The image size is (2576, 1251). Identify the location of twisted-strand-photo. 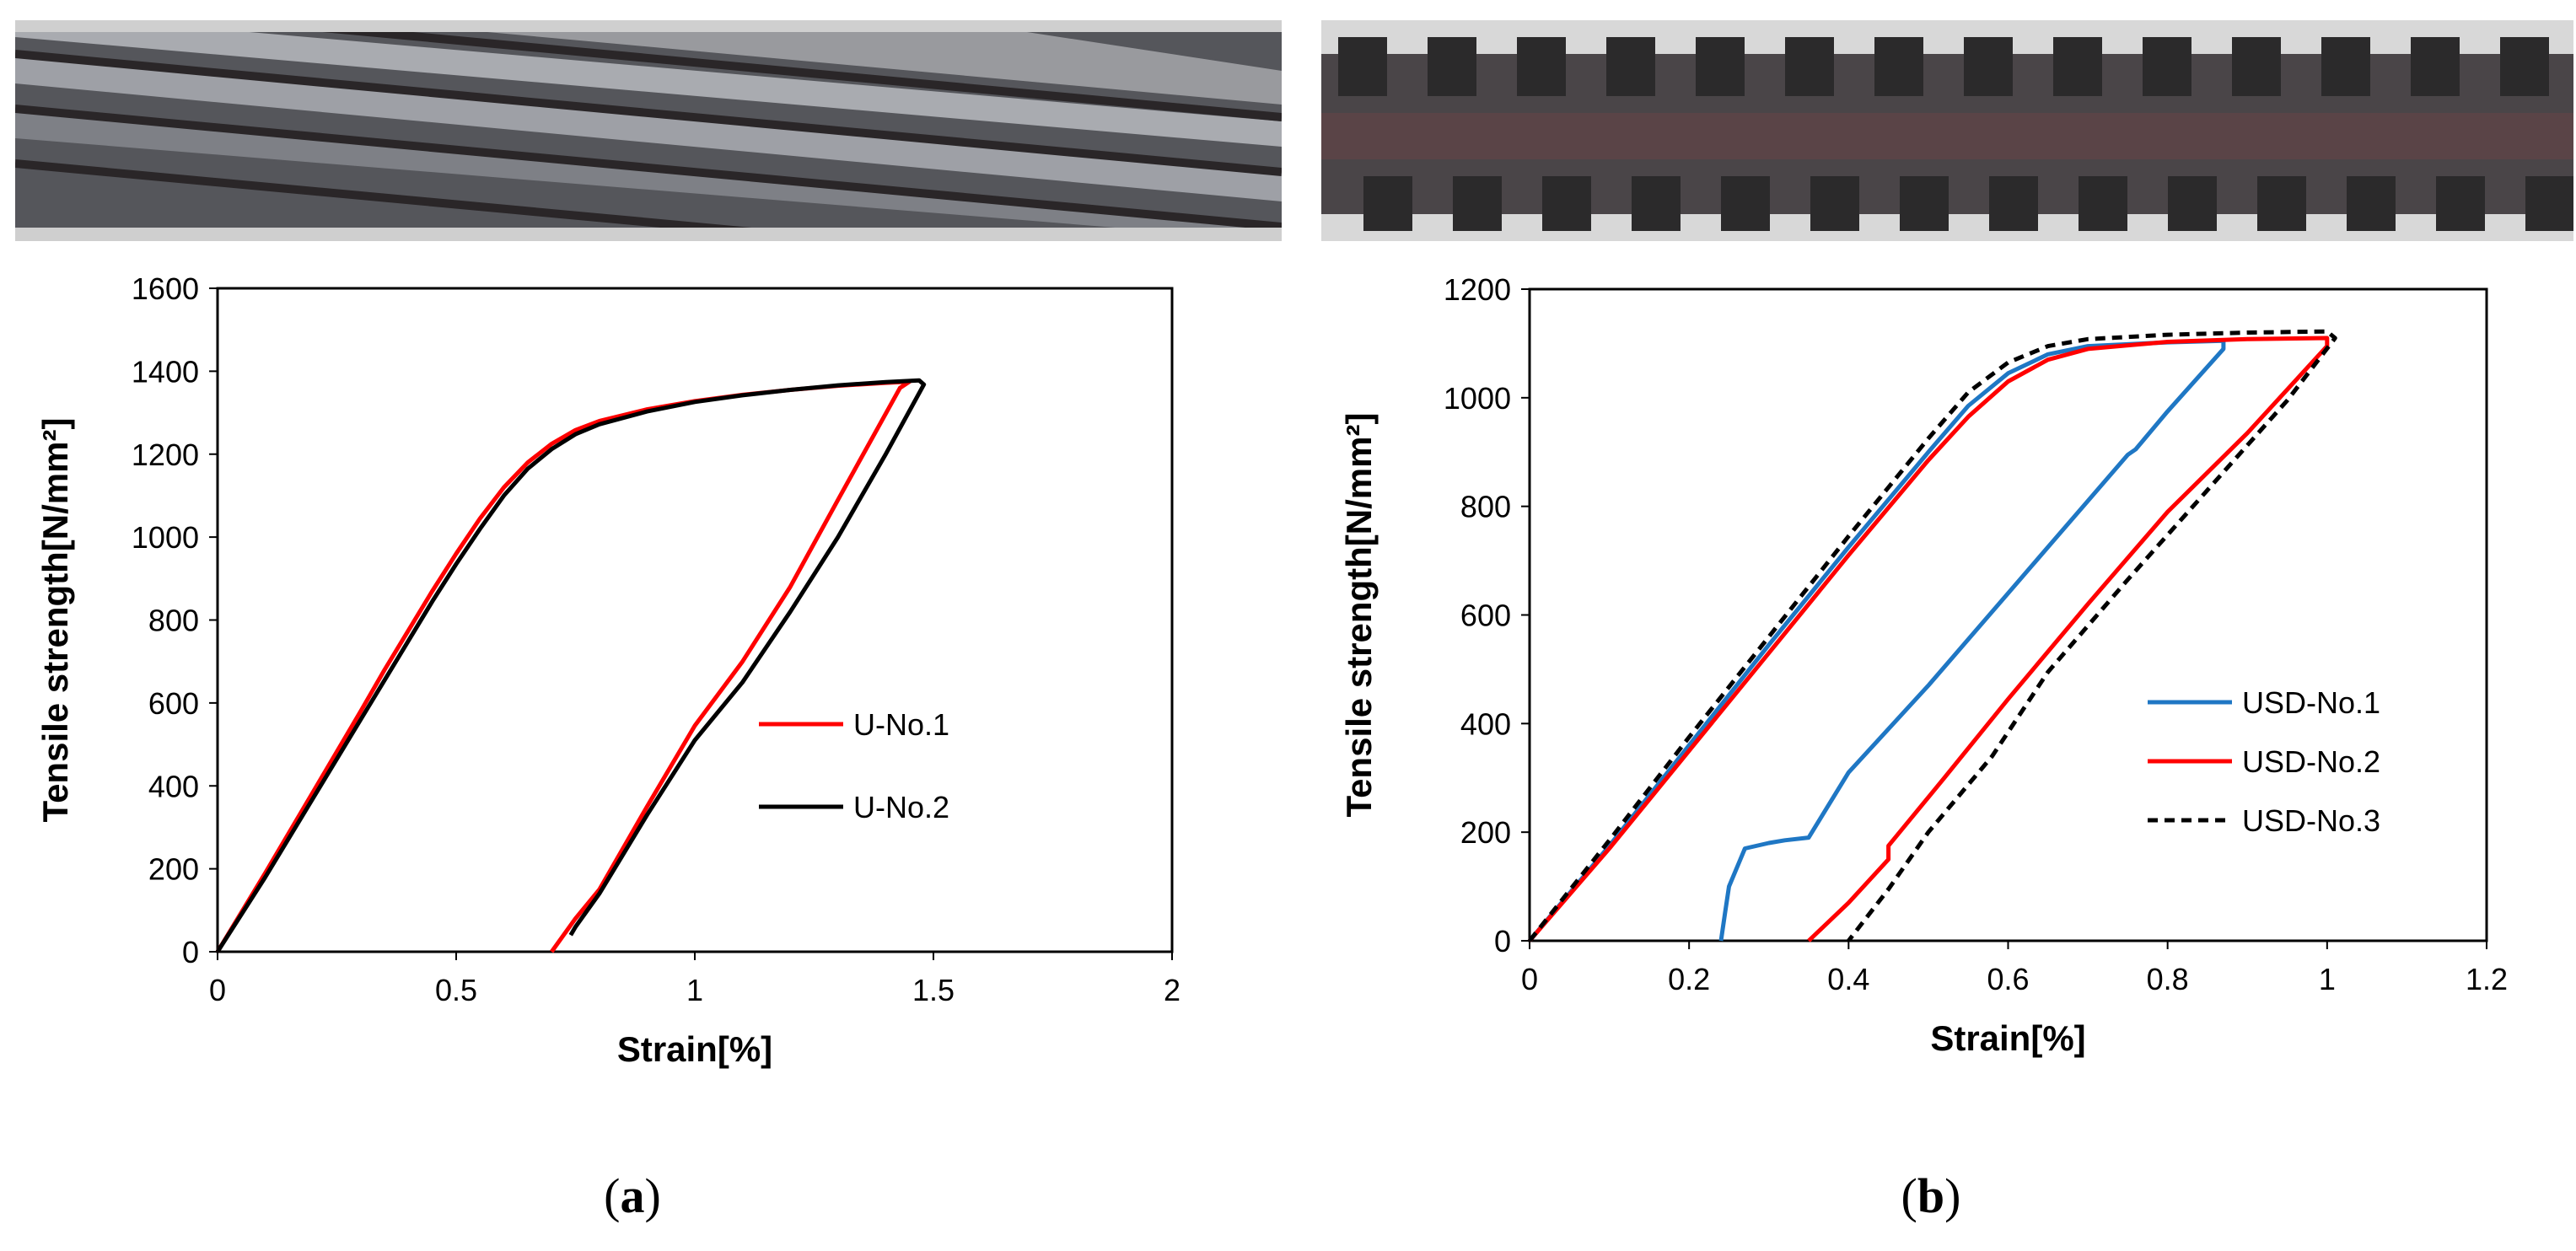
(648, 130).